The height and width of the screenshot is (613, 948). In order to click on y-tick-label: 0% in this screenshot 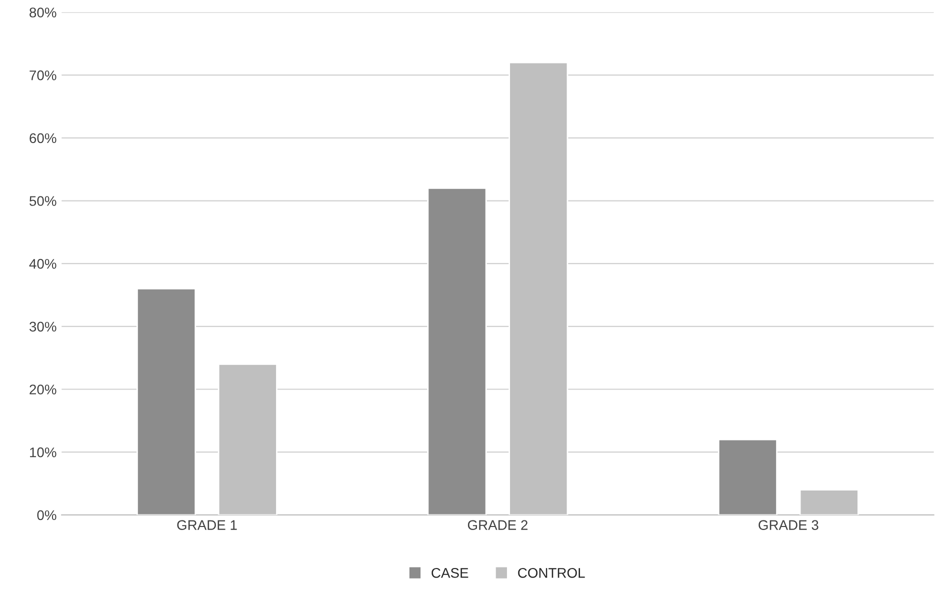, I will do `click(46, 515)`.